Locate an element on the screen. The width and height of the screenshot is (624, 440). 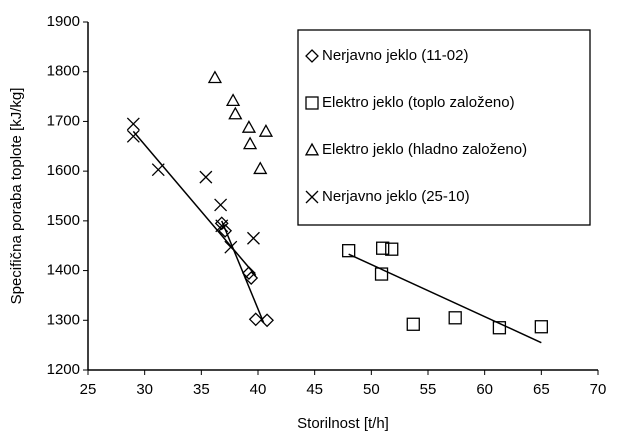
y-tick-label: 1900 is located at coordinates (63, 21).